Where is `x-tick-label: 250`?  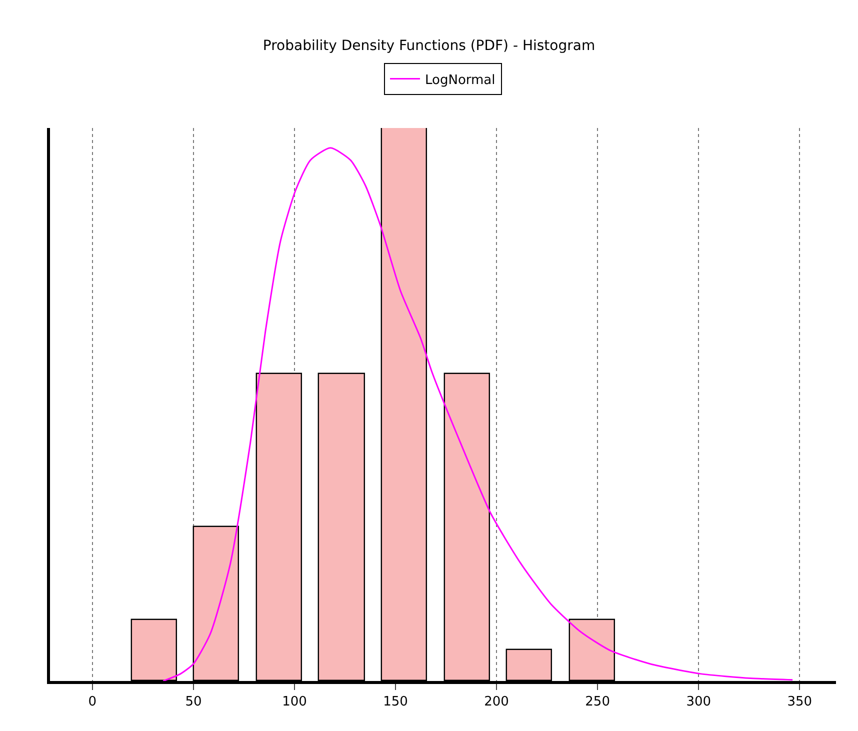 x-tick-label: 250 is located at coordinates (597, 702).